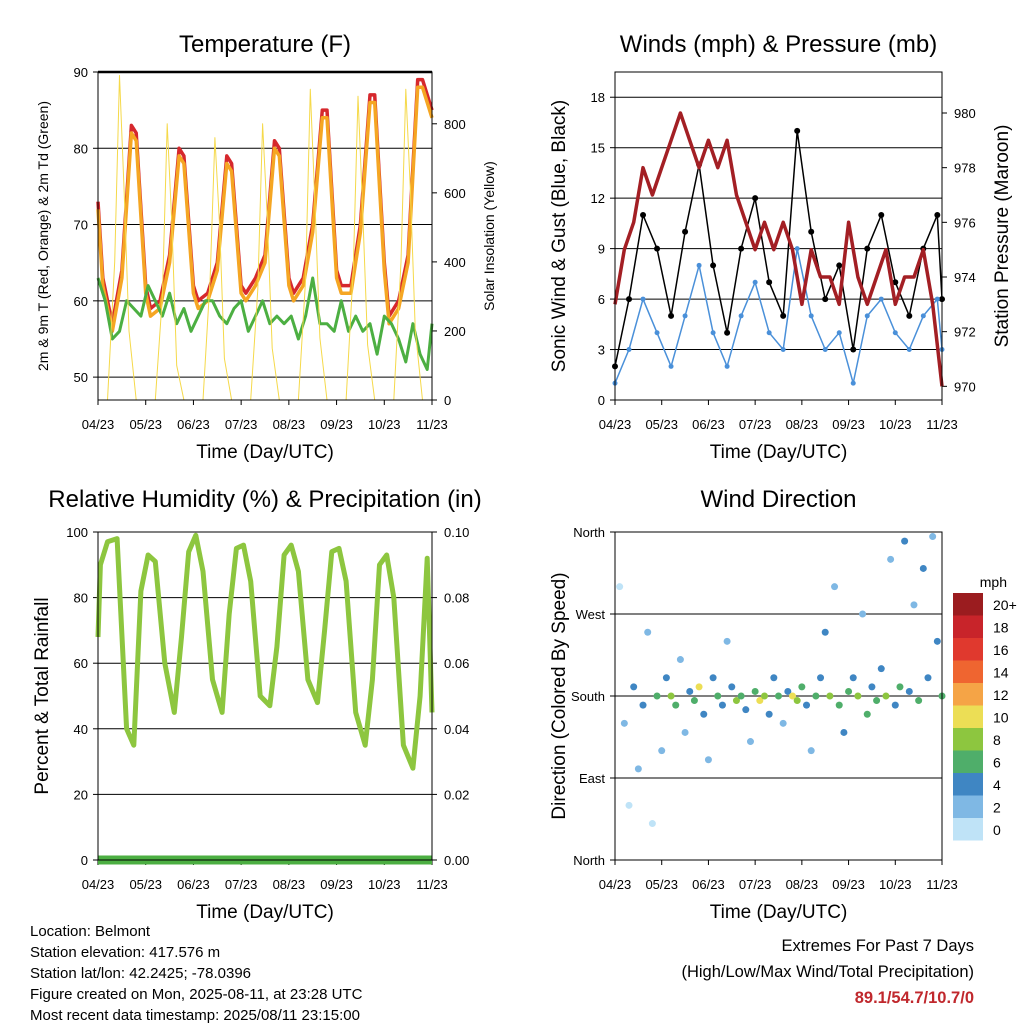  I want to click on y-axis-label: Percent & Total Rainfall, so click(42, 695).